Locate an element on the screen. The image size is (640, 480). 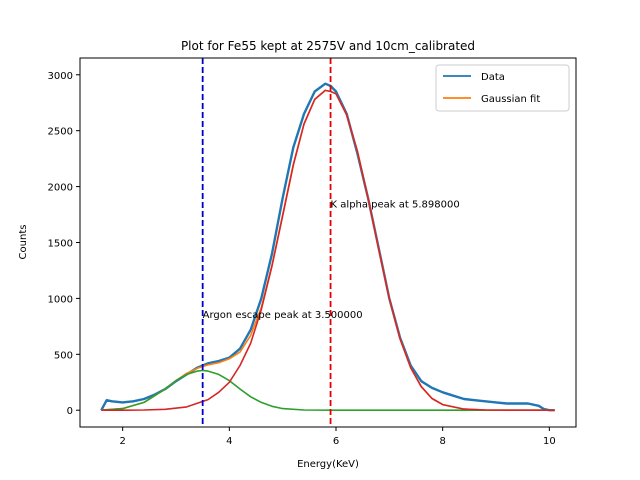
y-tick-label: 500 is located at coordinates (63, 355).